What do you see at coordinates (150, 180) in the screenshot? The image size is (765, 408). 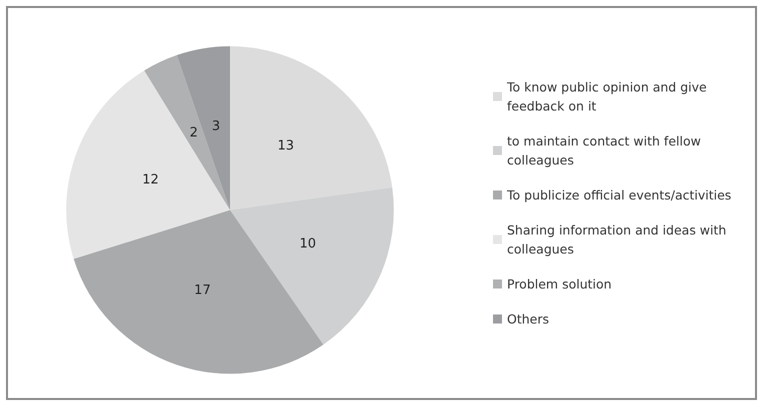 I see `data-label: 12` at bounding box center [150, 180].